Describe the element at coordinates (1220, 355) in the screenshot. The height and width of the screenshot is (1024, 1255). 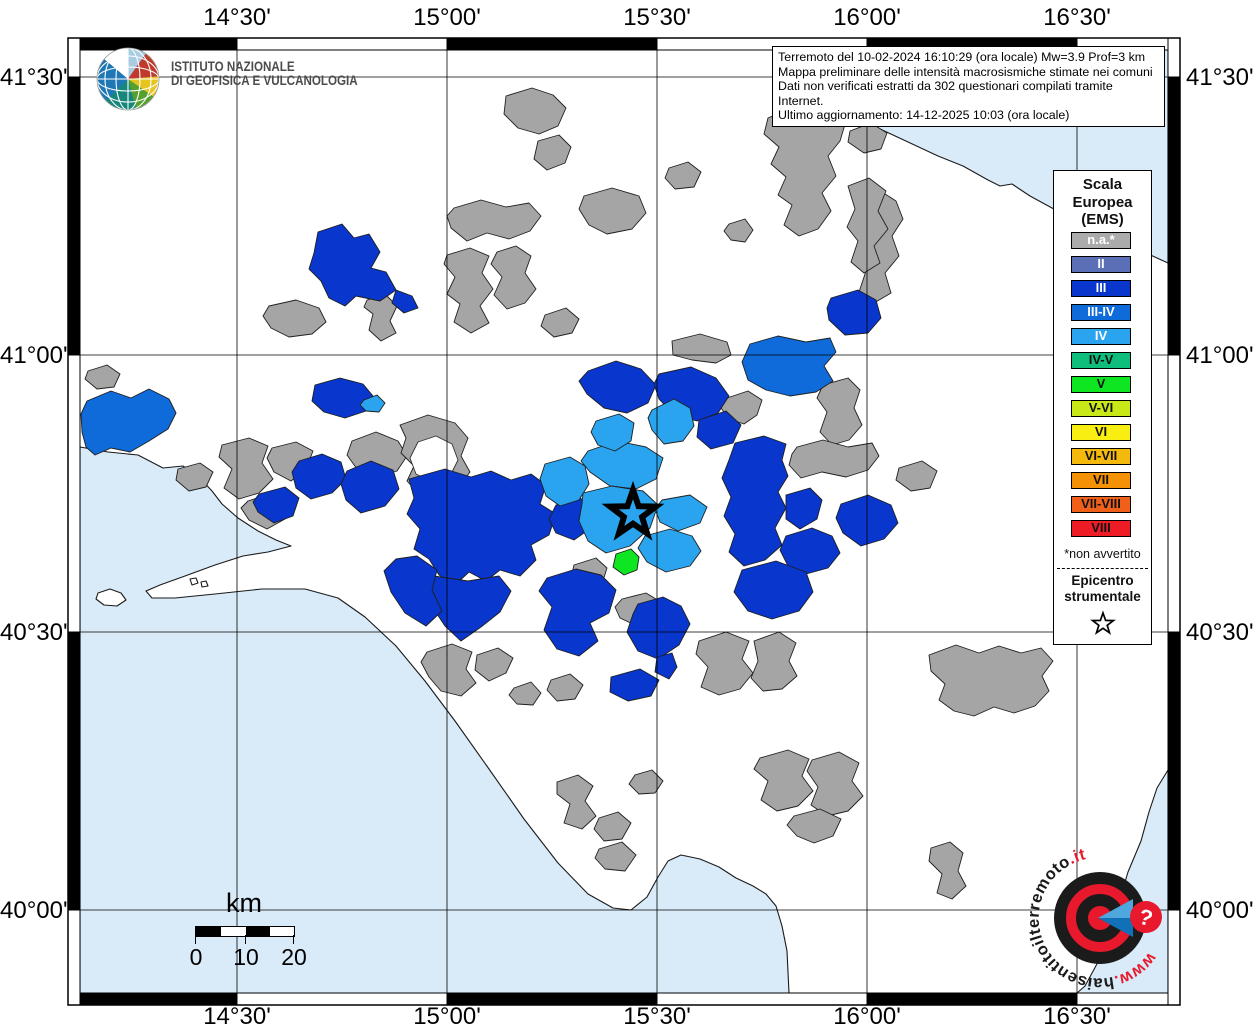
I see `y-axis-label-right: 41°00'` at that location.